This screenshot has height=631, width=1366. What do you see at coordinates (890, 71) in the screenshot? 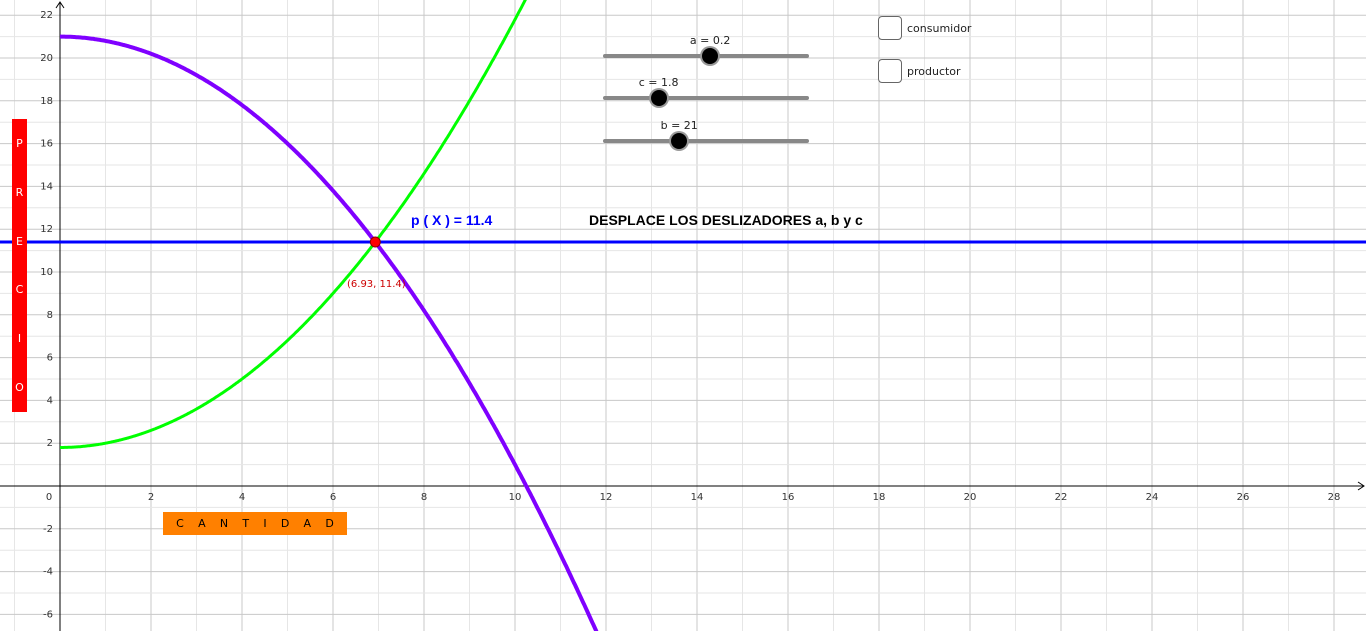
I see `productor-checkbox` at bounding box center [890, 71].